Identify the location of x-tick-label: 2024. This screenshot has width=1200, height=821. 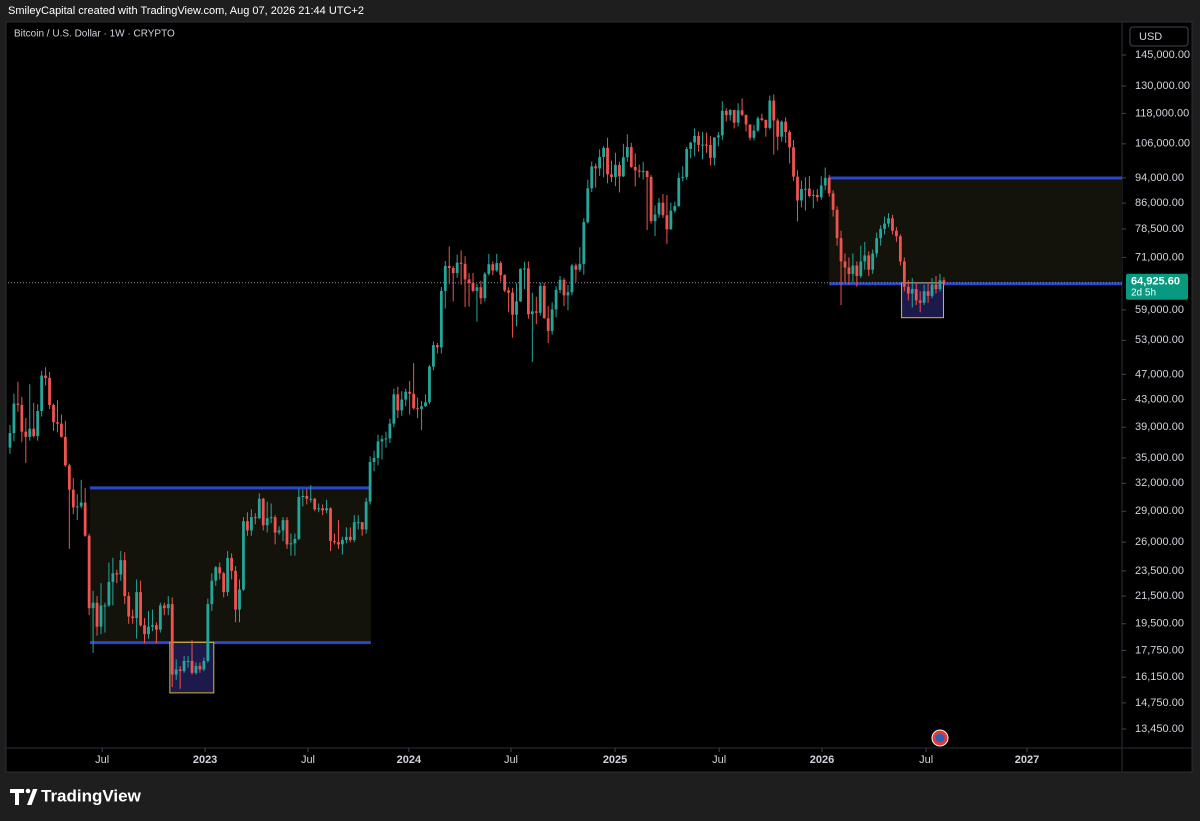
(409, 760).